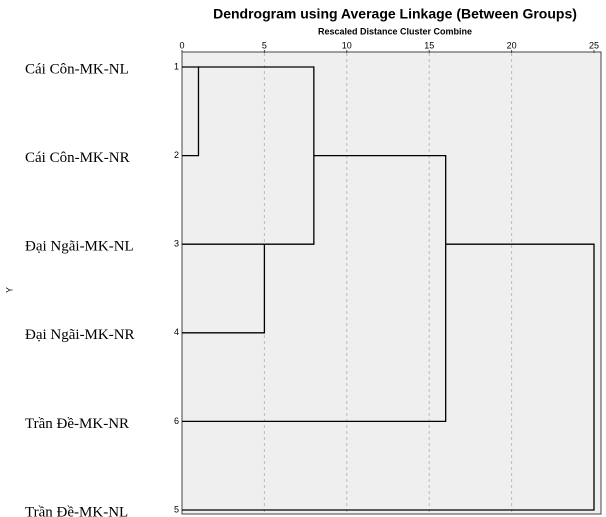  I want to click on x-tick-label: 5, so click(264, 45).